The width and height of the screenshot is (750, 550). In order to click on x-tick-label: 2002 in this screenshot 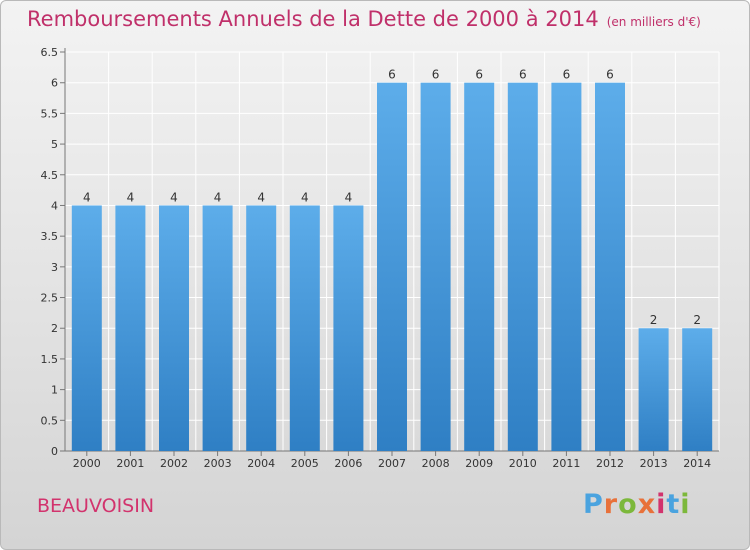, I will do `click(174, 463)`.